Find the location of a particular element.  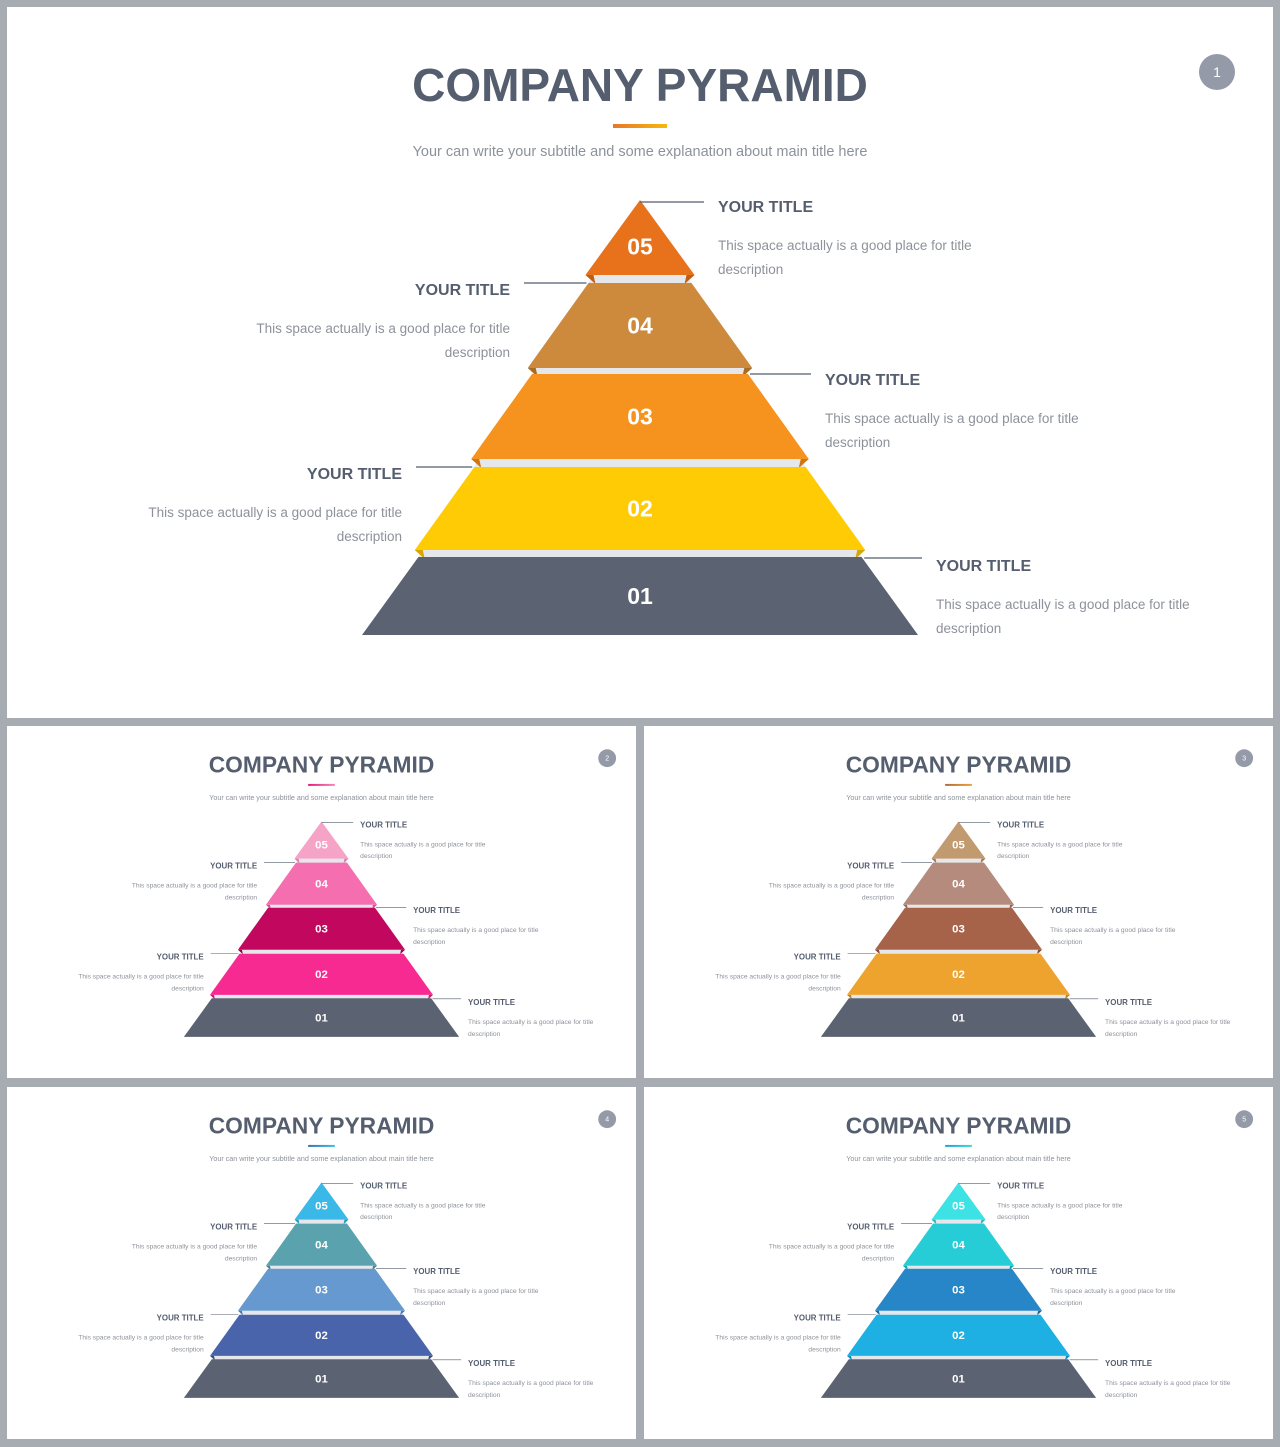

page-number-badge: 2 is located at coordinates (607, 758).